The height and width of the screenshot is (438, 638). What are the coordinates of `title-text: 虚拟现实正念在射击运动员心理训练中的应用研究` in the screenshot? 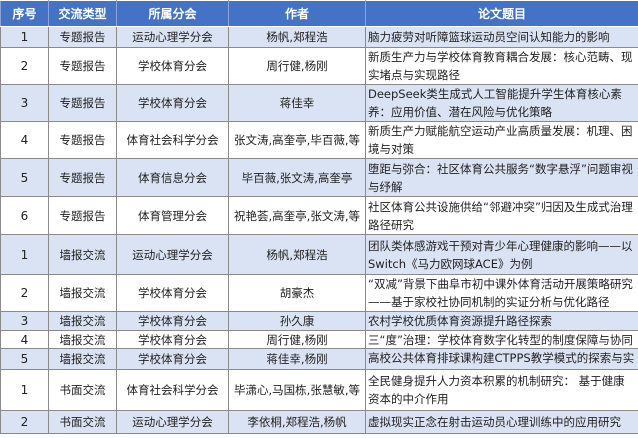 It's located at (494, 422).